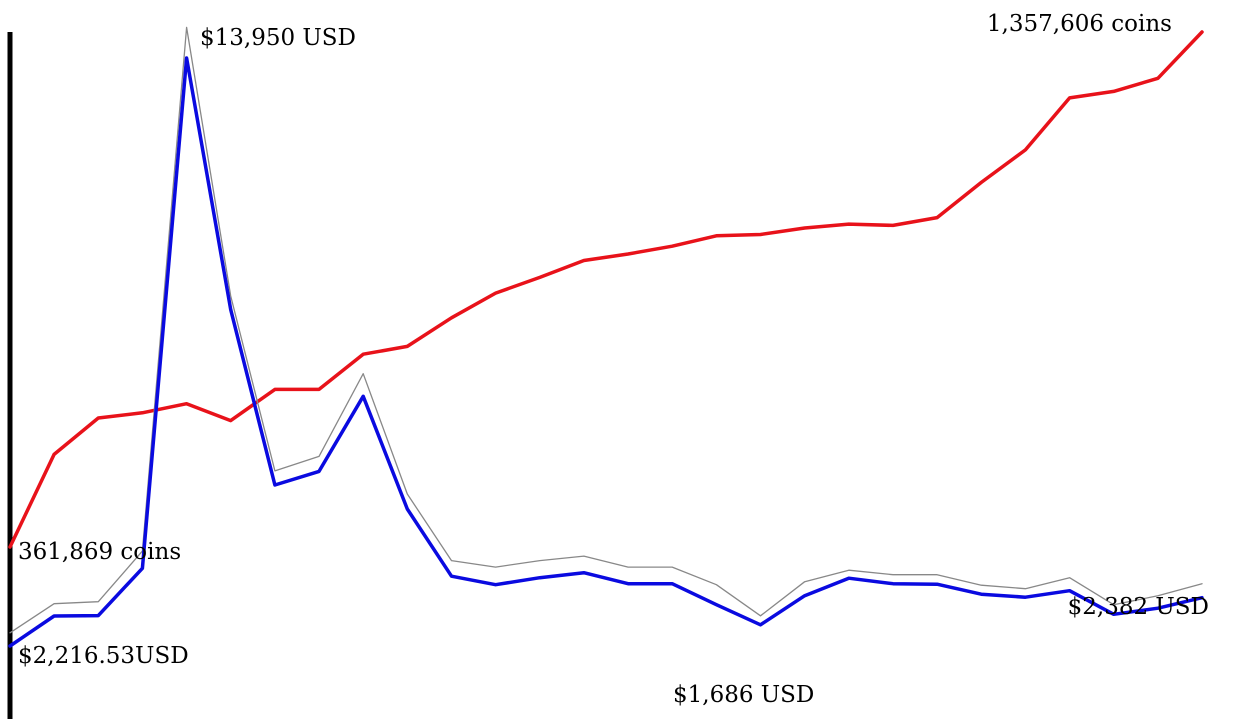 The height and width of the screenshot is (719, 1235). Describe the element at coordinates (743, 695) in the screenshot. I see `usd-min-label: $1,686 USD` at that location.